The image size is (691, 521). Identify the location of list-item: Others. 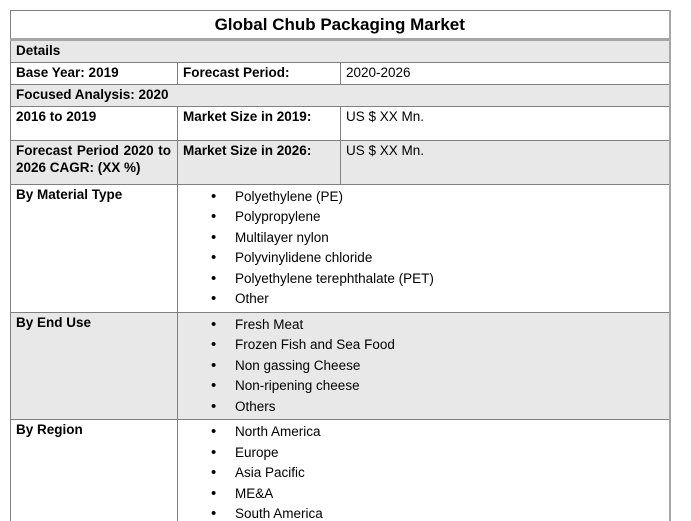
(423, 407).